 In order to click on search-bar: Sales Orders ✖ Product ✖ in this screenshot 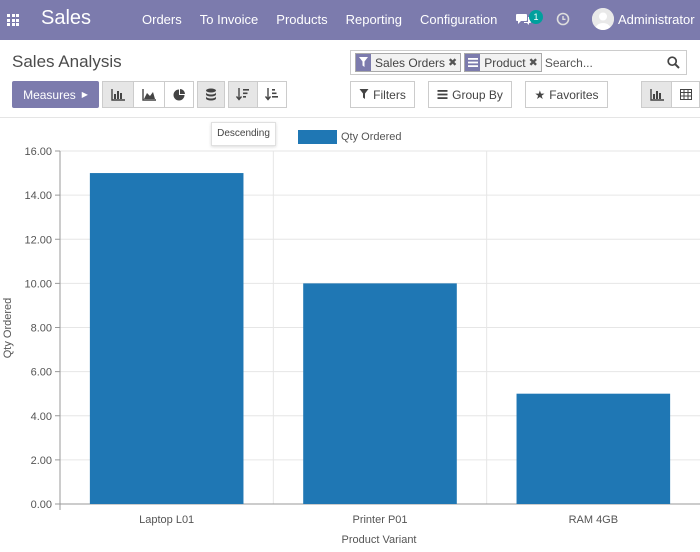, I will do `click(518, 62)`.